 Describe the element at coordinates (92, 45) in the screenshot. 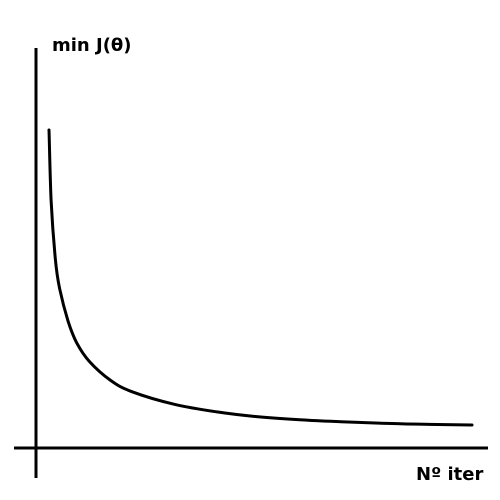

I see `y-axis-label: min J(θ)` at that location.